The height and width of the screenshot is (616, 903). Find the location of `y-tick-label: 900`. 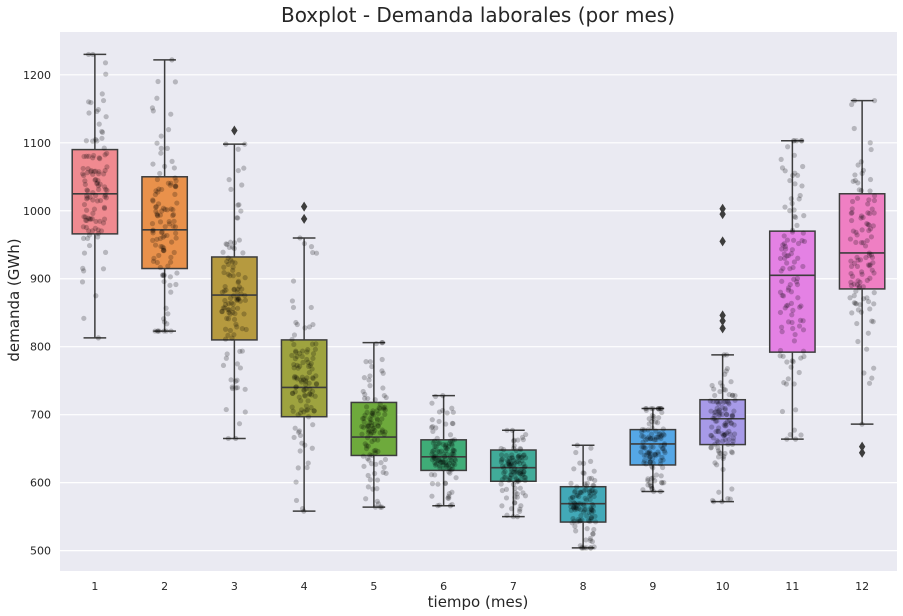

y-tick-label: 900 is located at coordinates (40, 279).